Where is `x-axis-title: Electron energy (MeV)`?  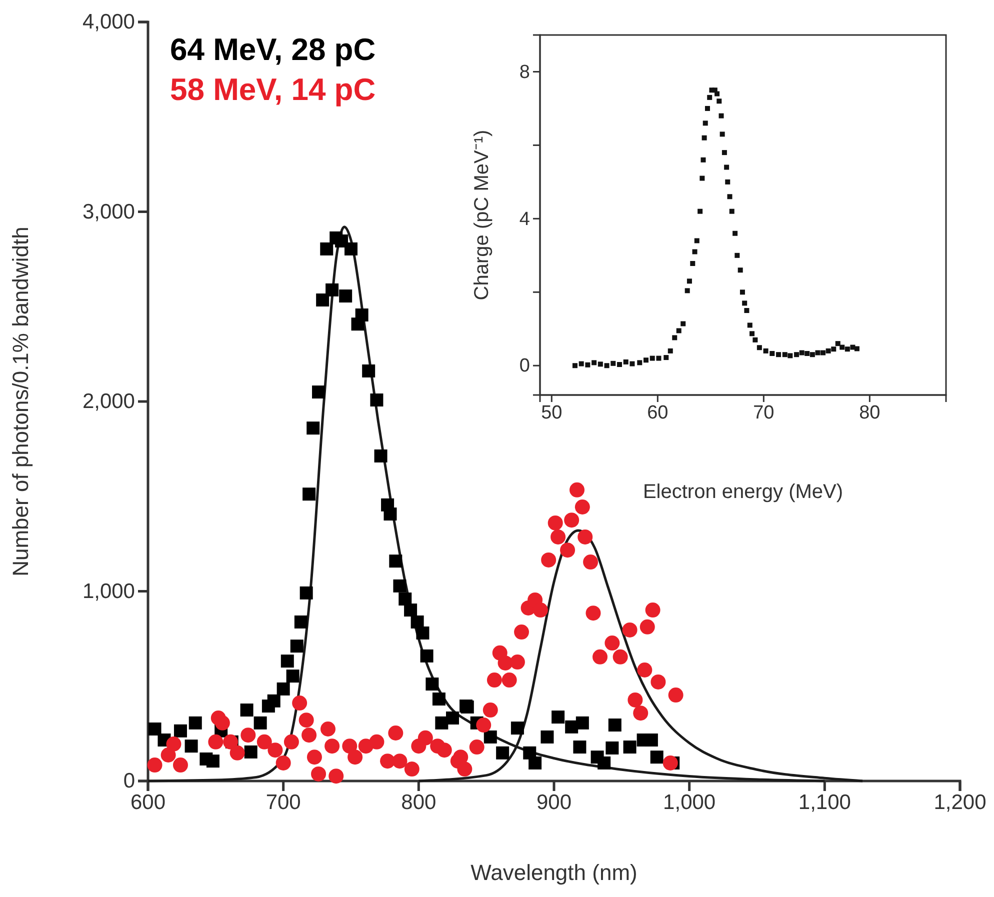 x-axis-title: Electron energy (MeV) is located at coordinates (743, 492).